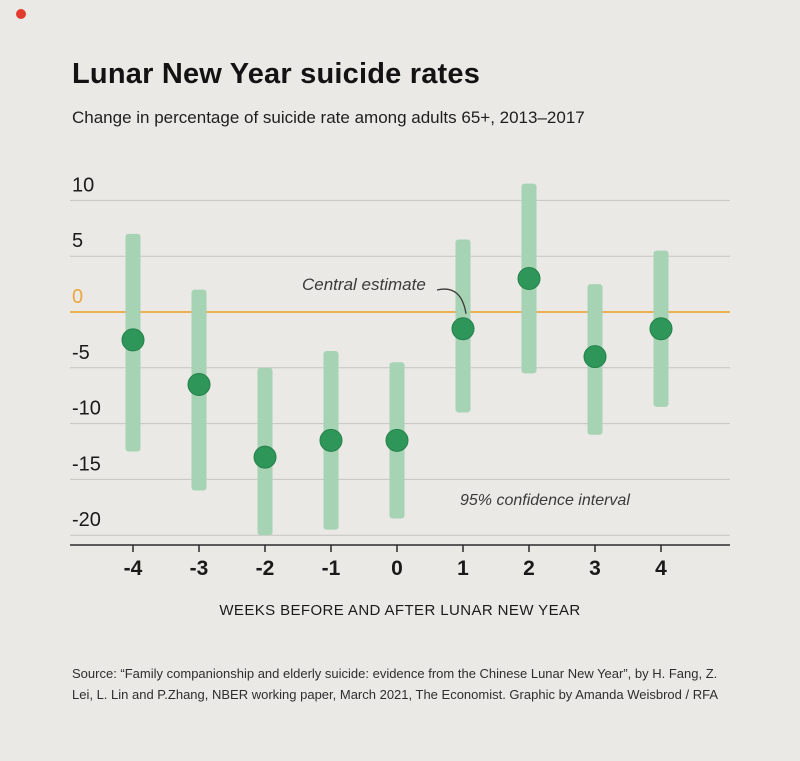  Describe the element at coordinates (545, 500) in the screenshot. I see `annotation-confidence-interval: 95% confidence interval` at that location.